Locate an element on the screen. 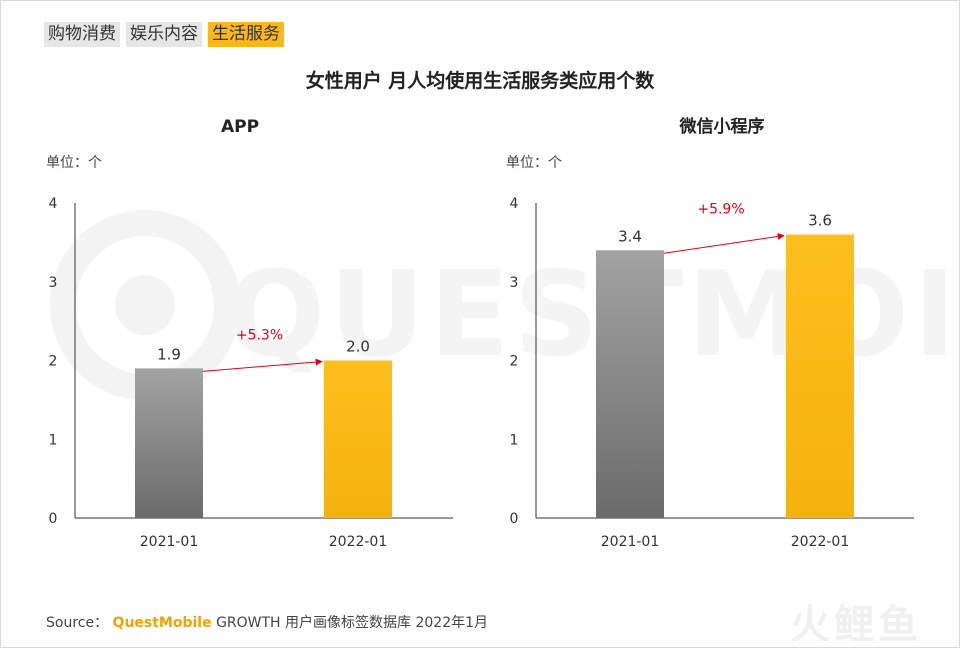 The image size is (960, 648). chart-title: APP is located at coordinates (240, 127).